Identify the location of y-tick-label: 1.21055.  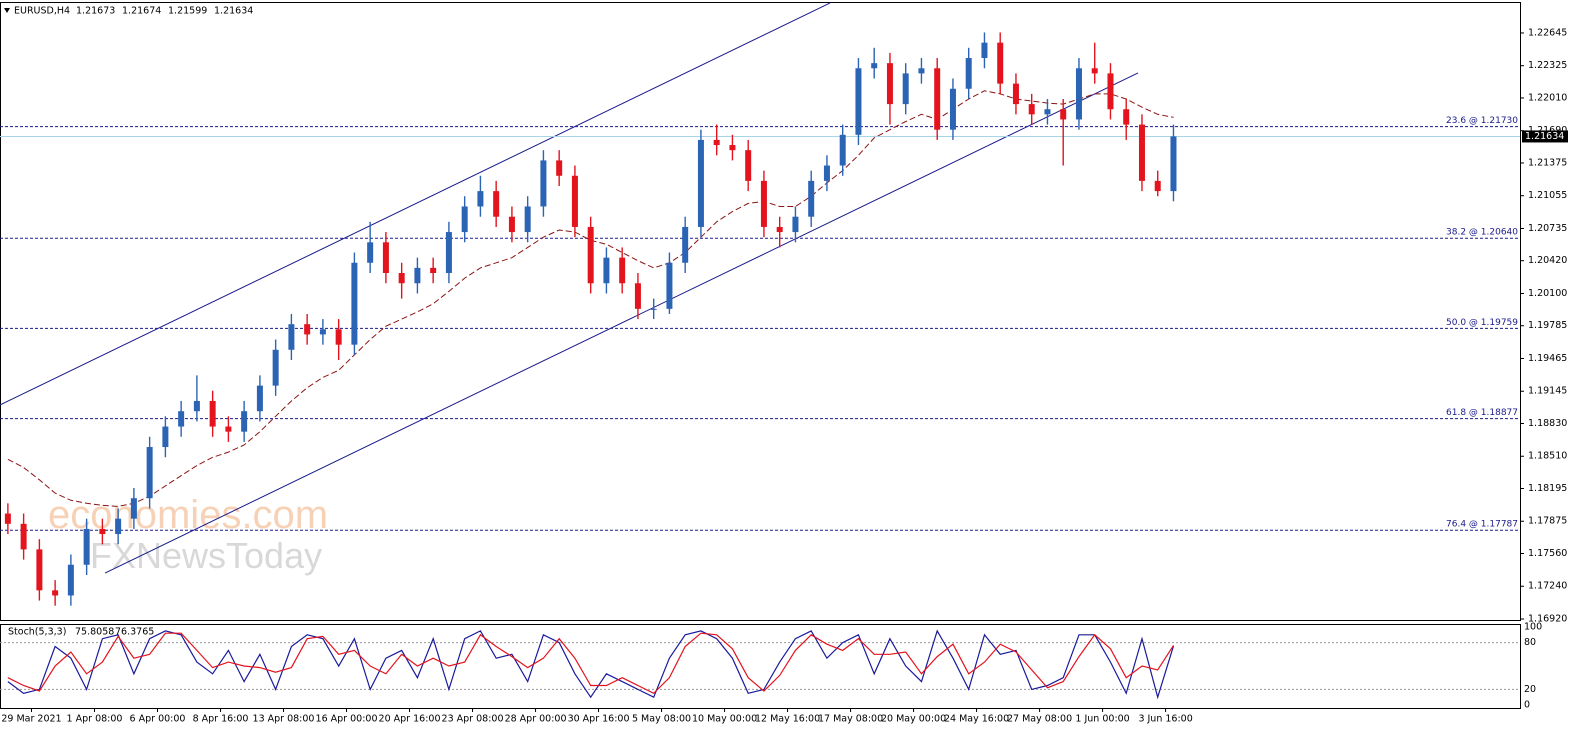
(1547, 195).